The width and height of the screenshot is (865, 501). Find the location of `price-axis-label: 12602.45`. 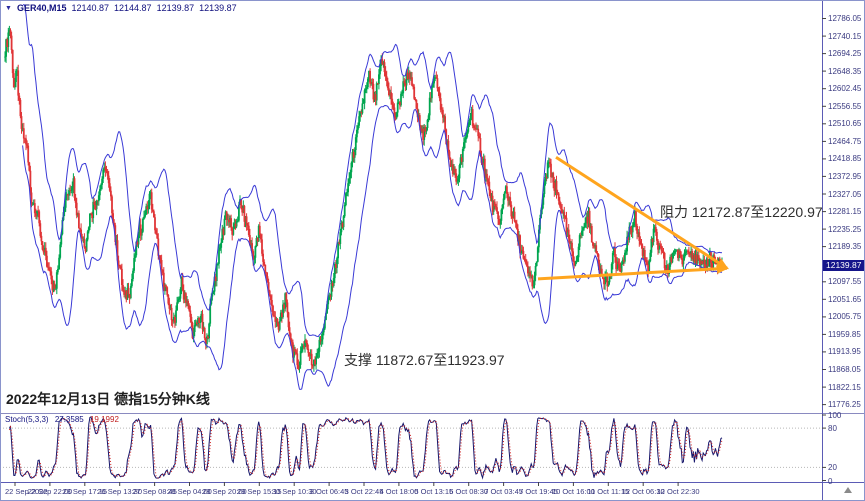

price-axis-label: 12602.45 is located at coordinates (845, 89).